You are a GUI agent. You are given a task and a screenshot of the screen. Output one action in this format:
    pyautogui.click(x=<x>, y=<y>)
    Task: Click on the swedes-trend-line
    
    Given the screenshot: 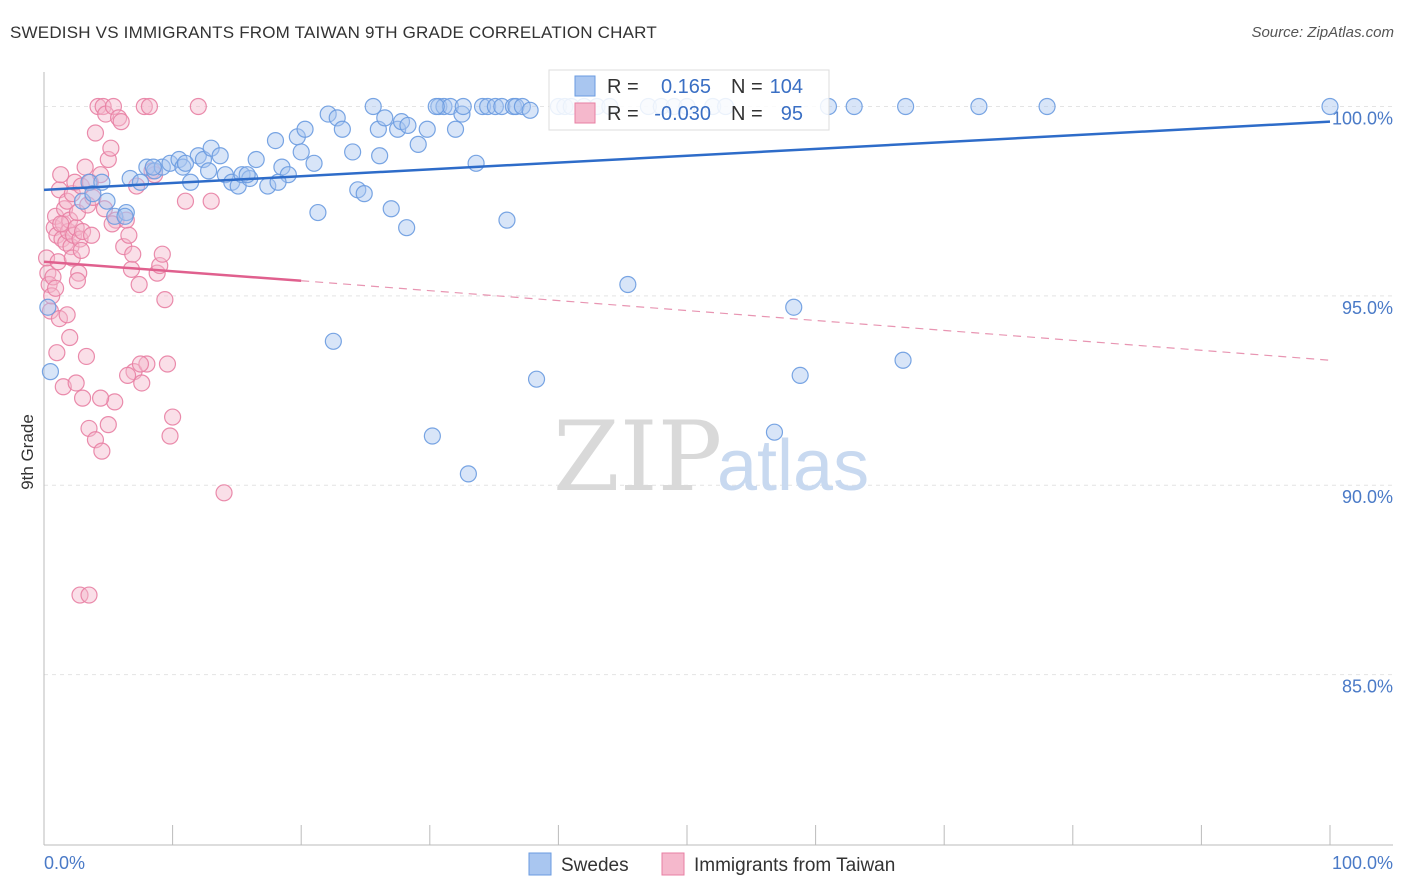 What is the action you would take?
    pyautogui.click(x=687, y=156)
    